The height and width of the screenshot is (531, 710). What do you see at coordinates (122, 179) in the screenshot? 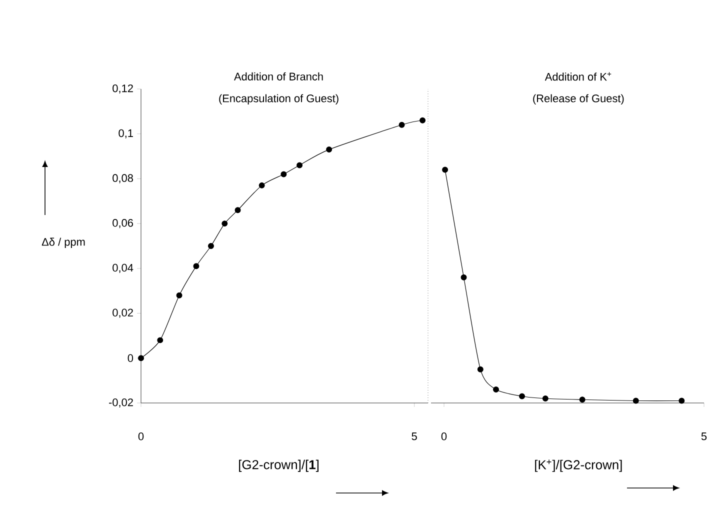
I see `y-tick-label: 0,08` at bounding box center [122, 179].